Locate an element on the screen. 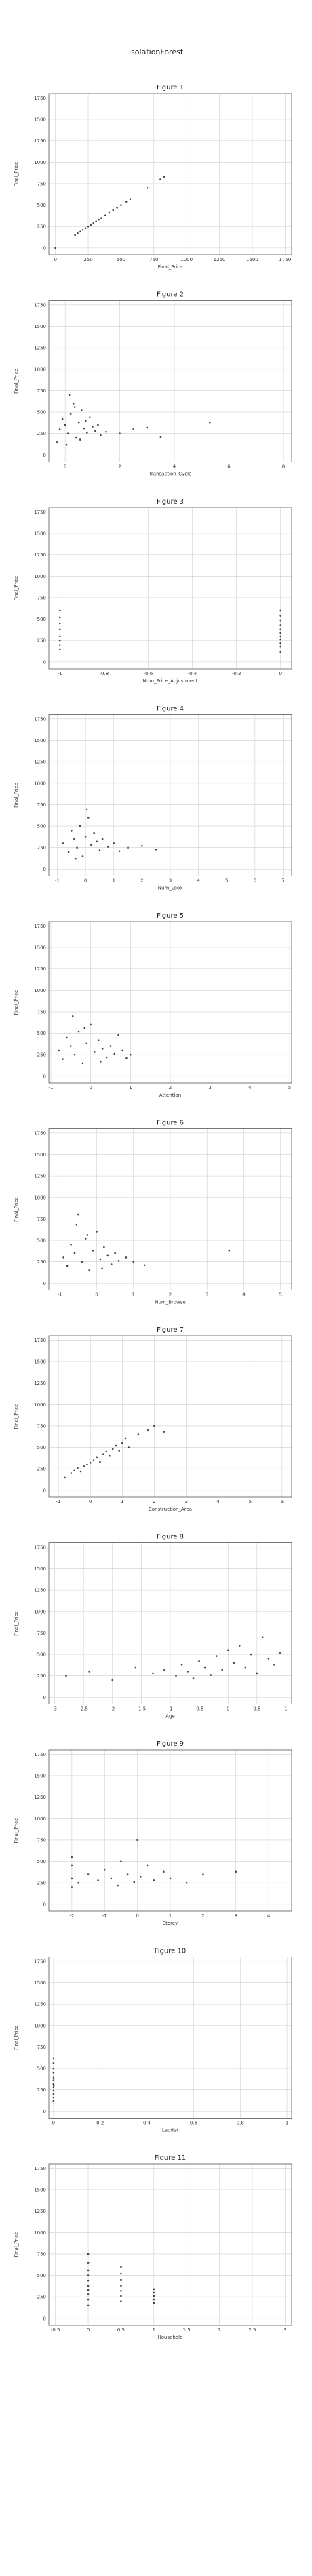 The height and width of the screenshot is (2576, 312). x-tick-label: -2.5 is located at coordinates (83, 1709).